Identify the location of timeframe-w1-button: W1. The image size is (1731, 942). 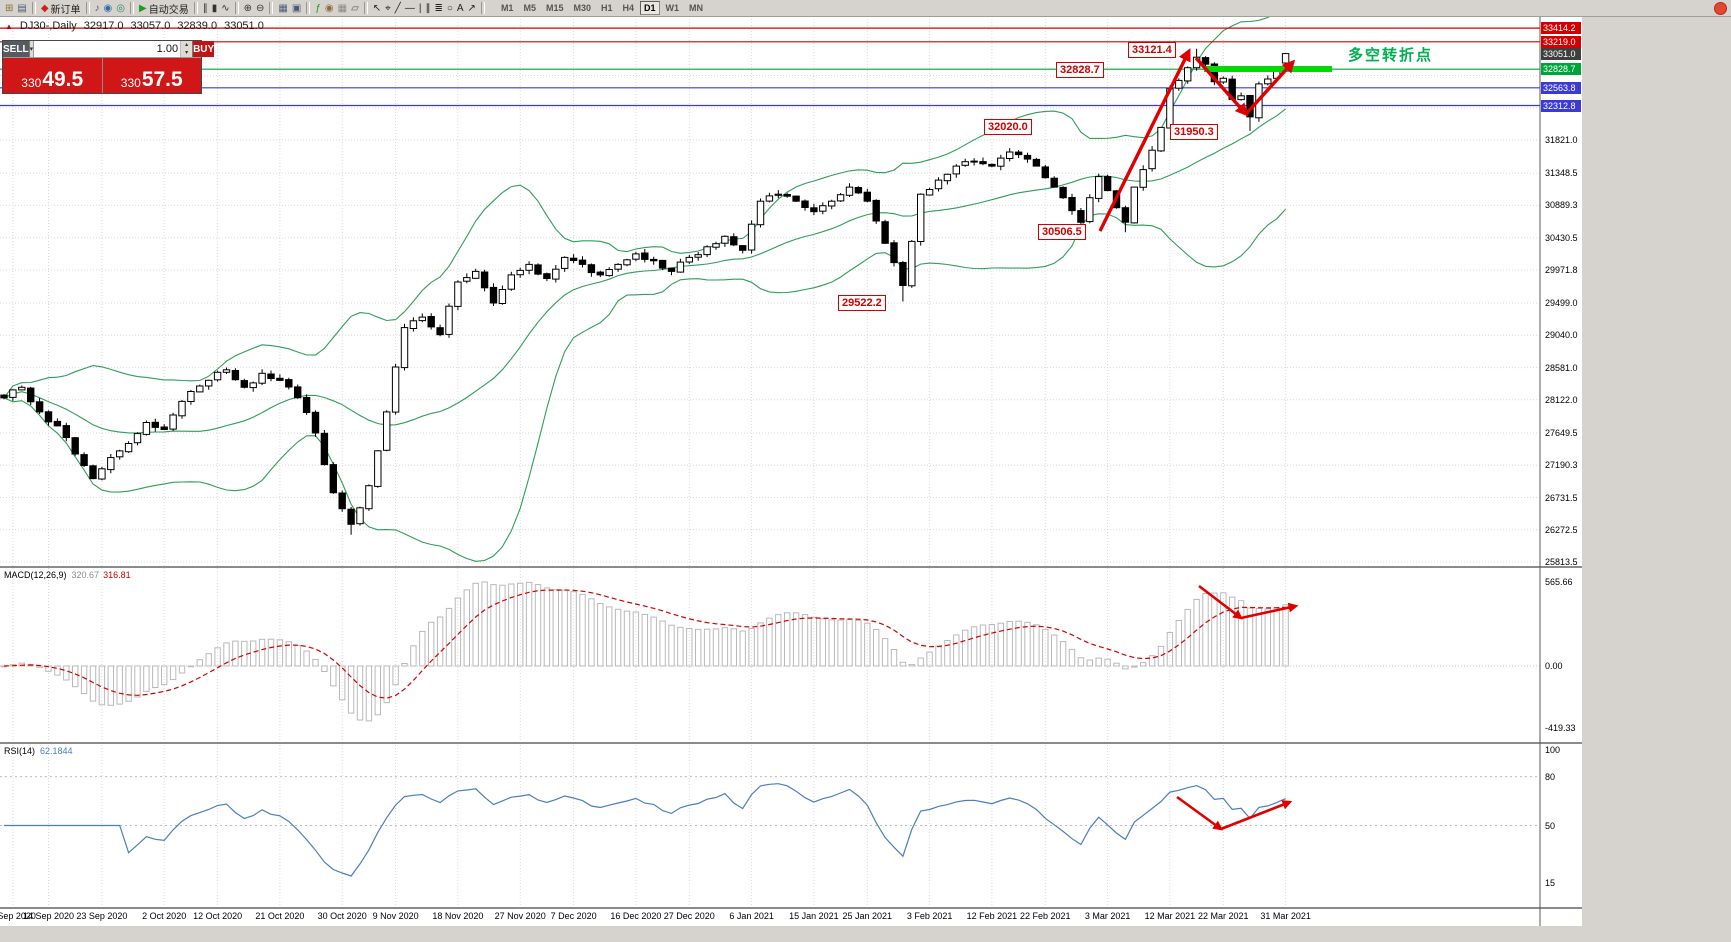
(673, 8).